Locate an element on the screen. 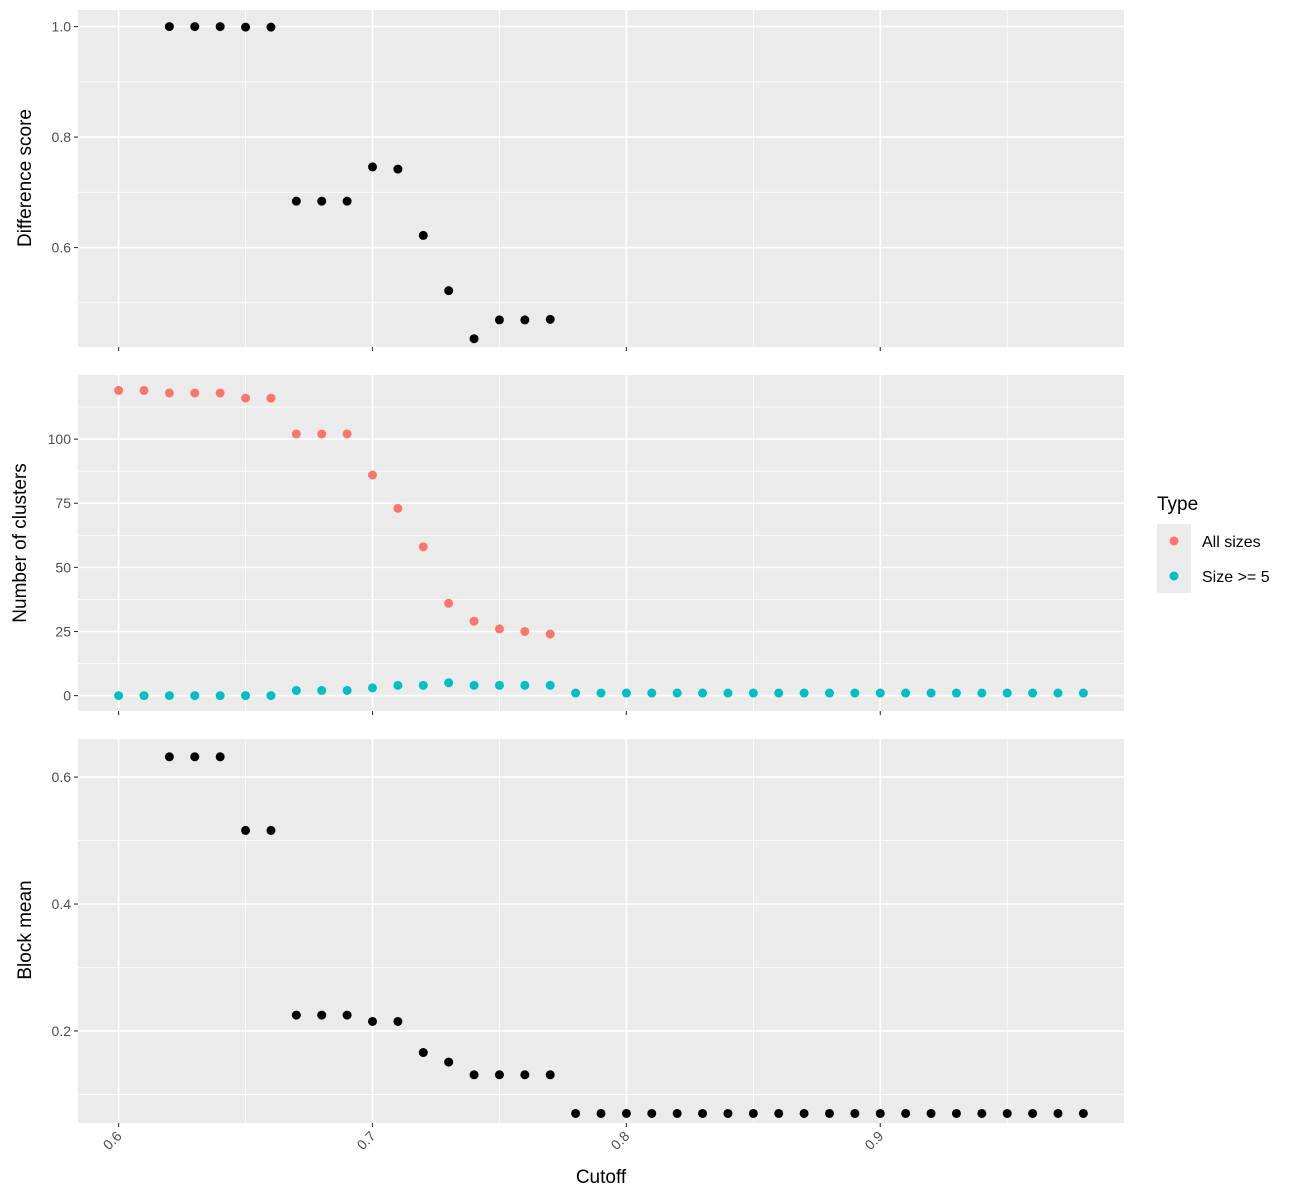  legend-key-all-sizes is located at coordinates (1174, 541).